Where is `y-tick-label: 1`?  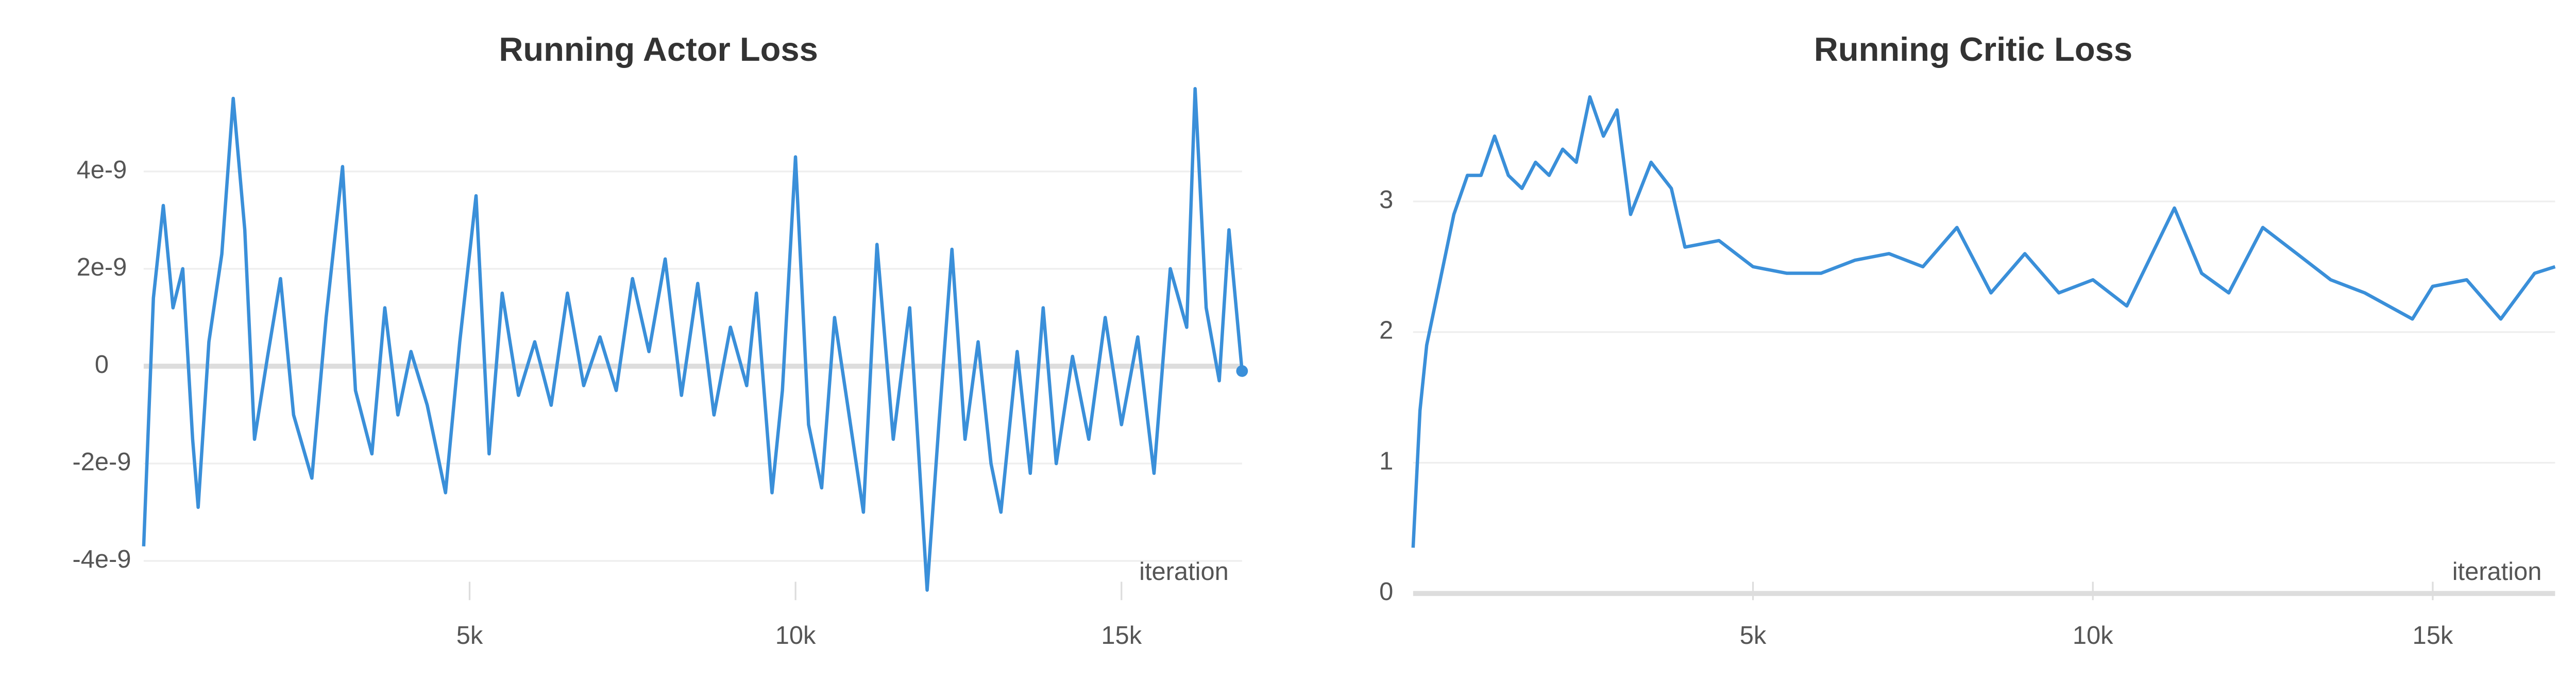 y-tick-label: 1 is located at coordinates (1386, 461).